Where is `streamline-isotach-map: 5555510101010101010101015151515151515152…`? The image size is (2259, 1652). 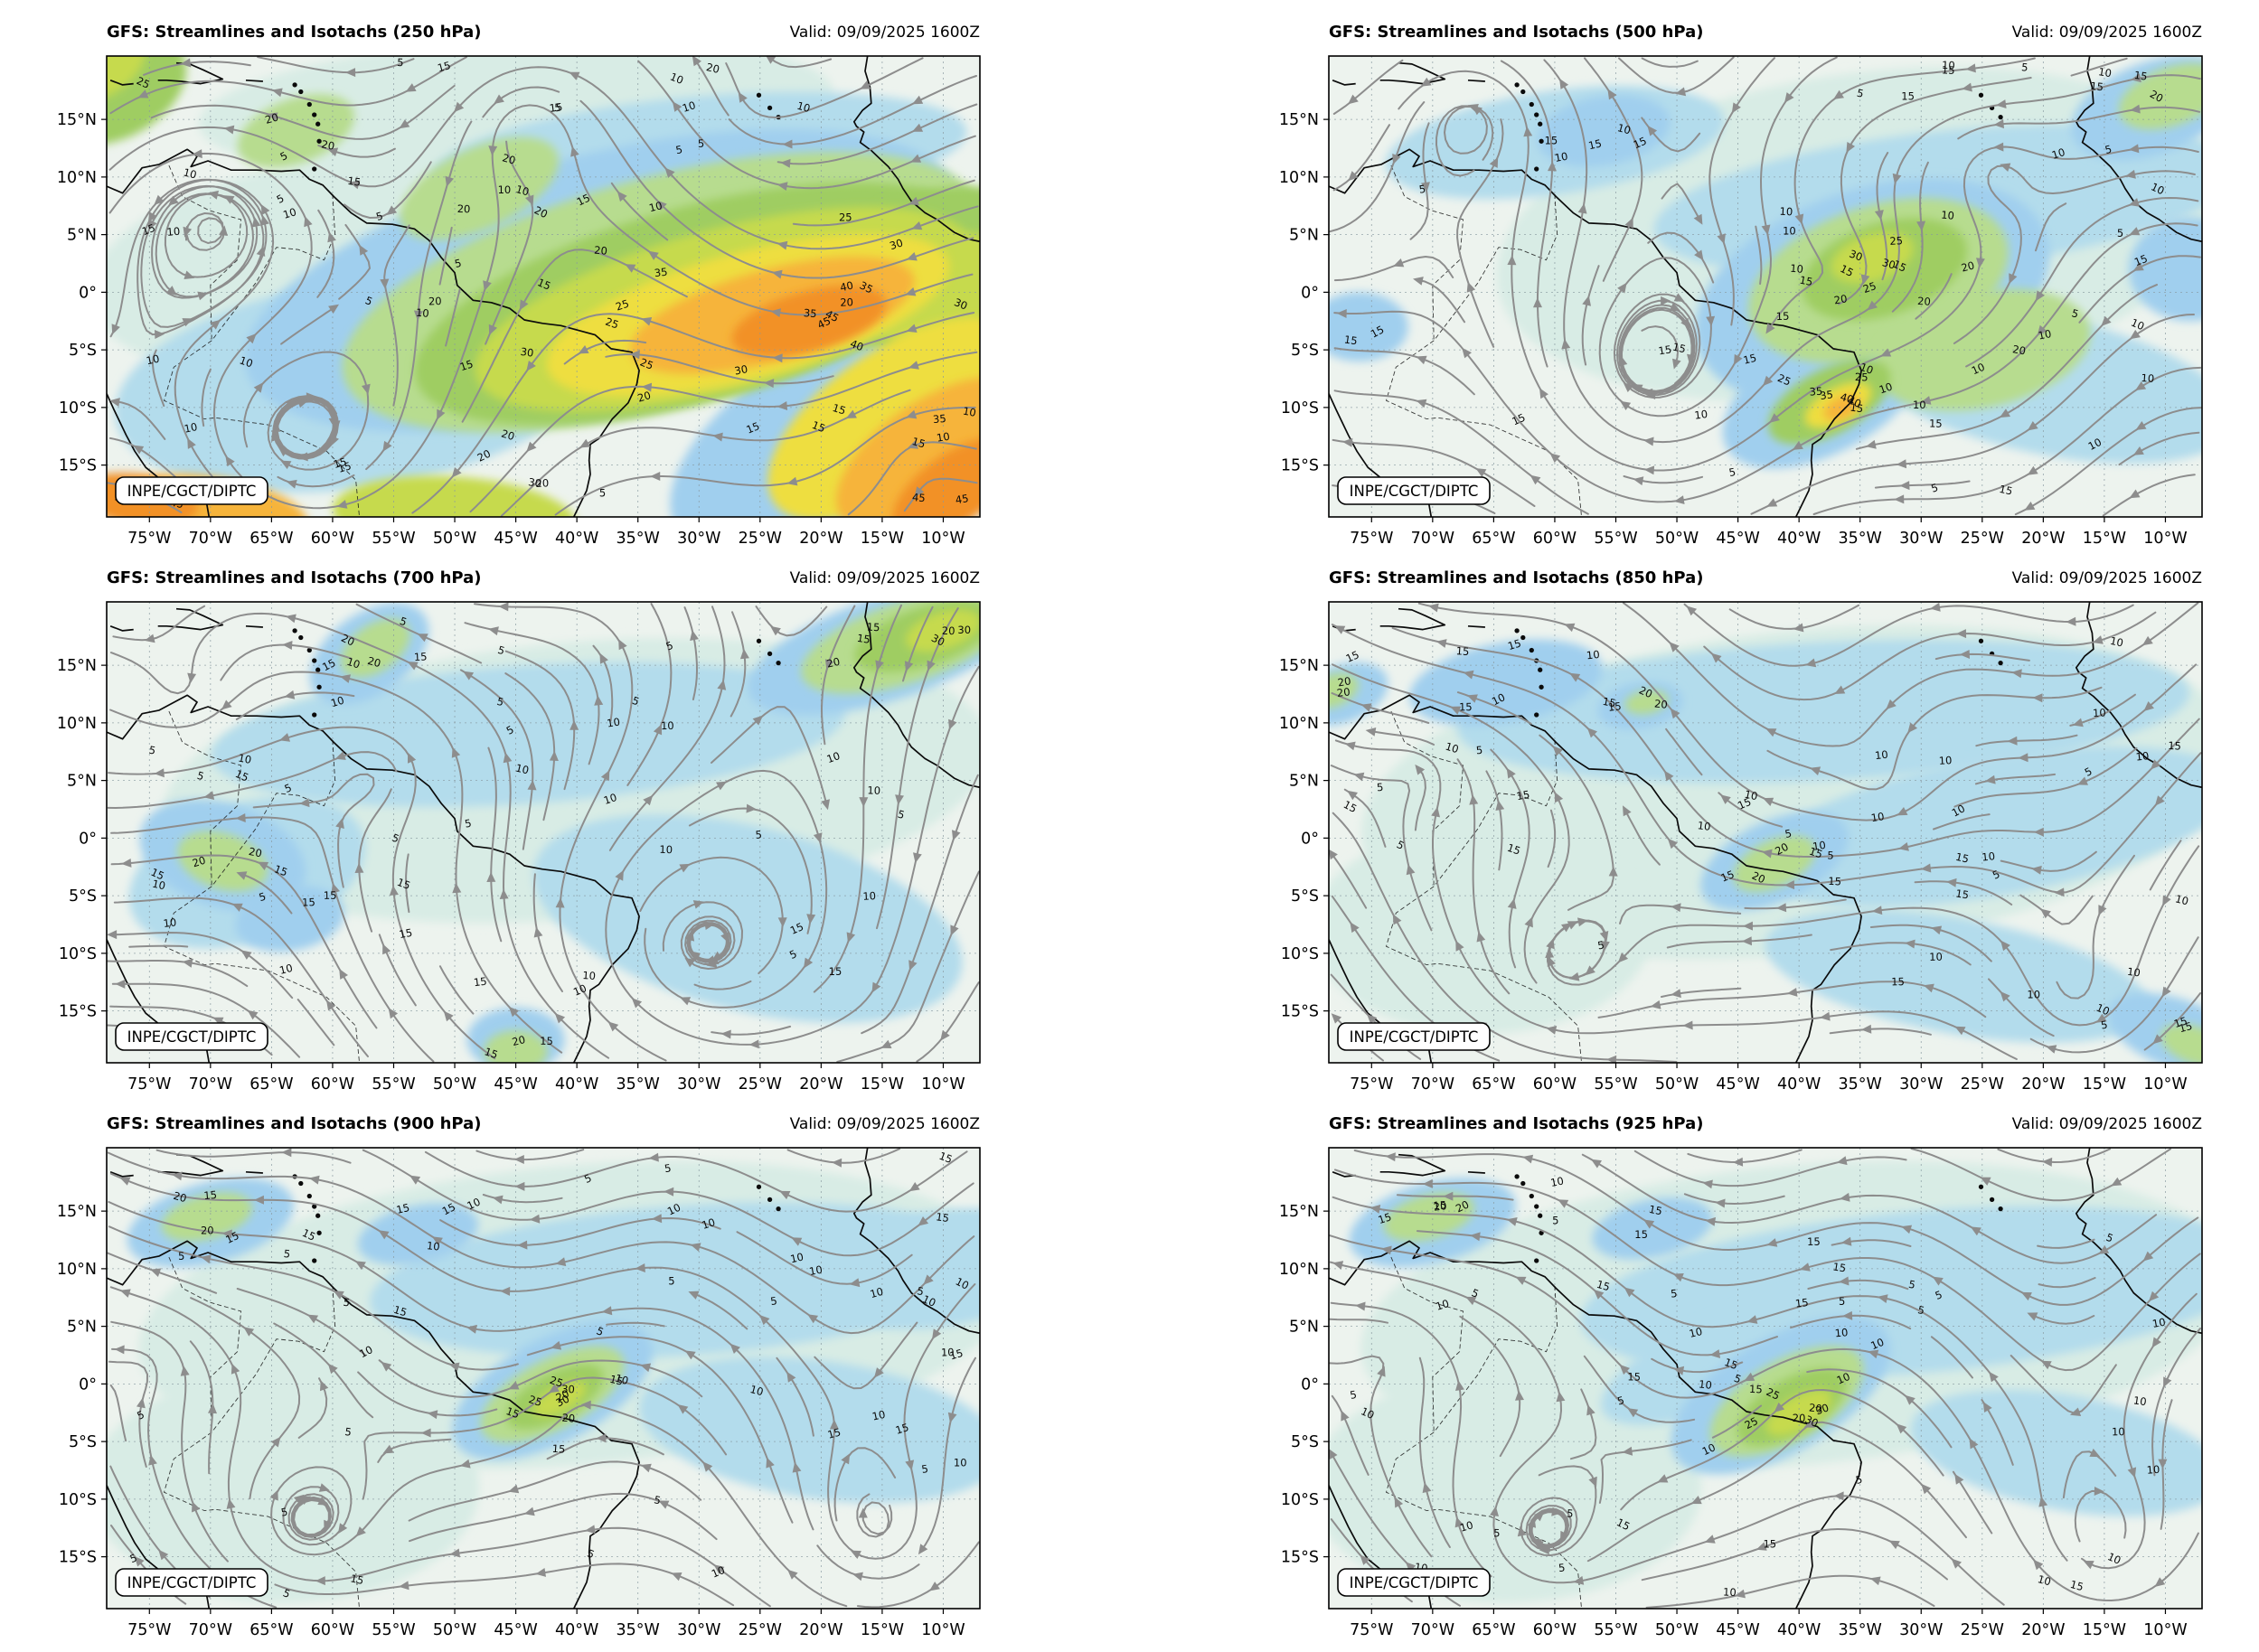
streamline-isotach-map: 5555510101010101010101015151515151515152… is located at coordinates (1741, 847).